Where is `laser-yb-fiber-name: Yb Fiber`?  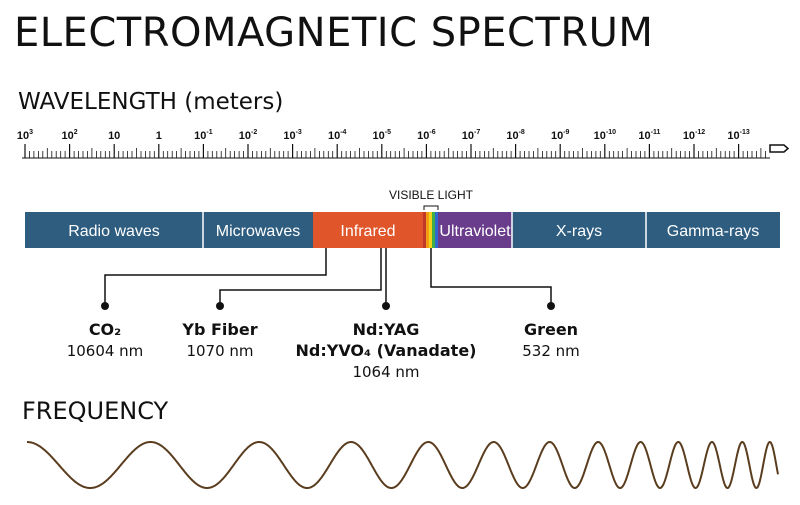 laser-yb-fiber-name: Yb Fiber is located at coordinates (219, 329).